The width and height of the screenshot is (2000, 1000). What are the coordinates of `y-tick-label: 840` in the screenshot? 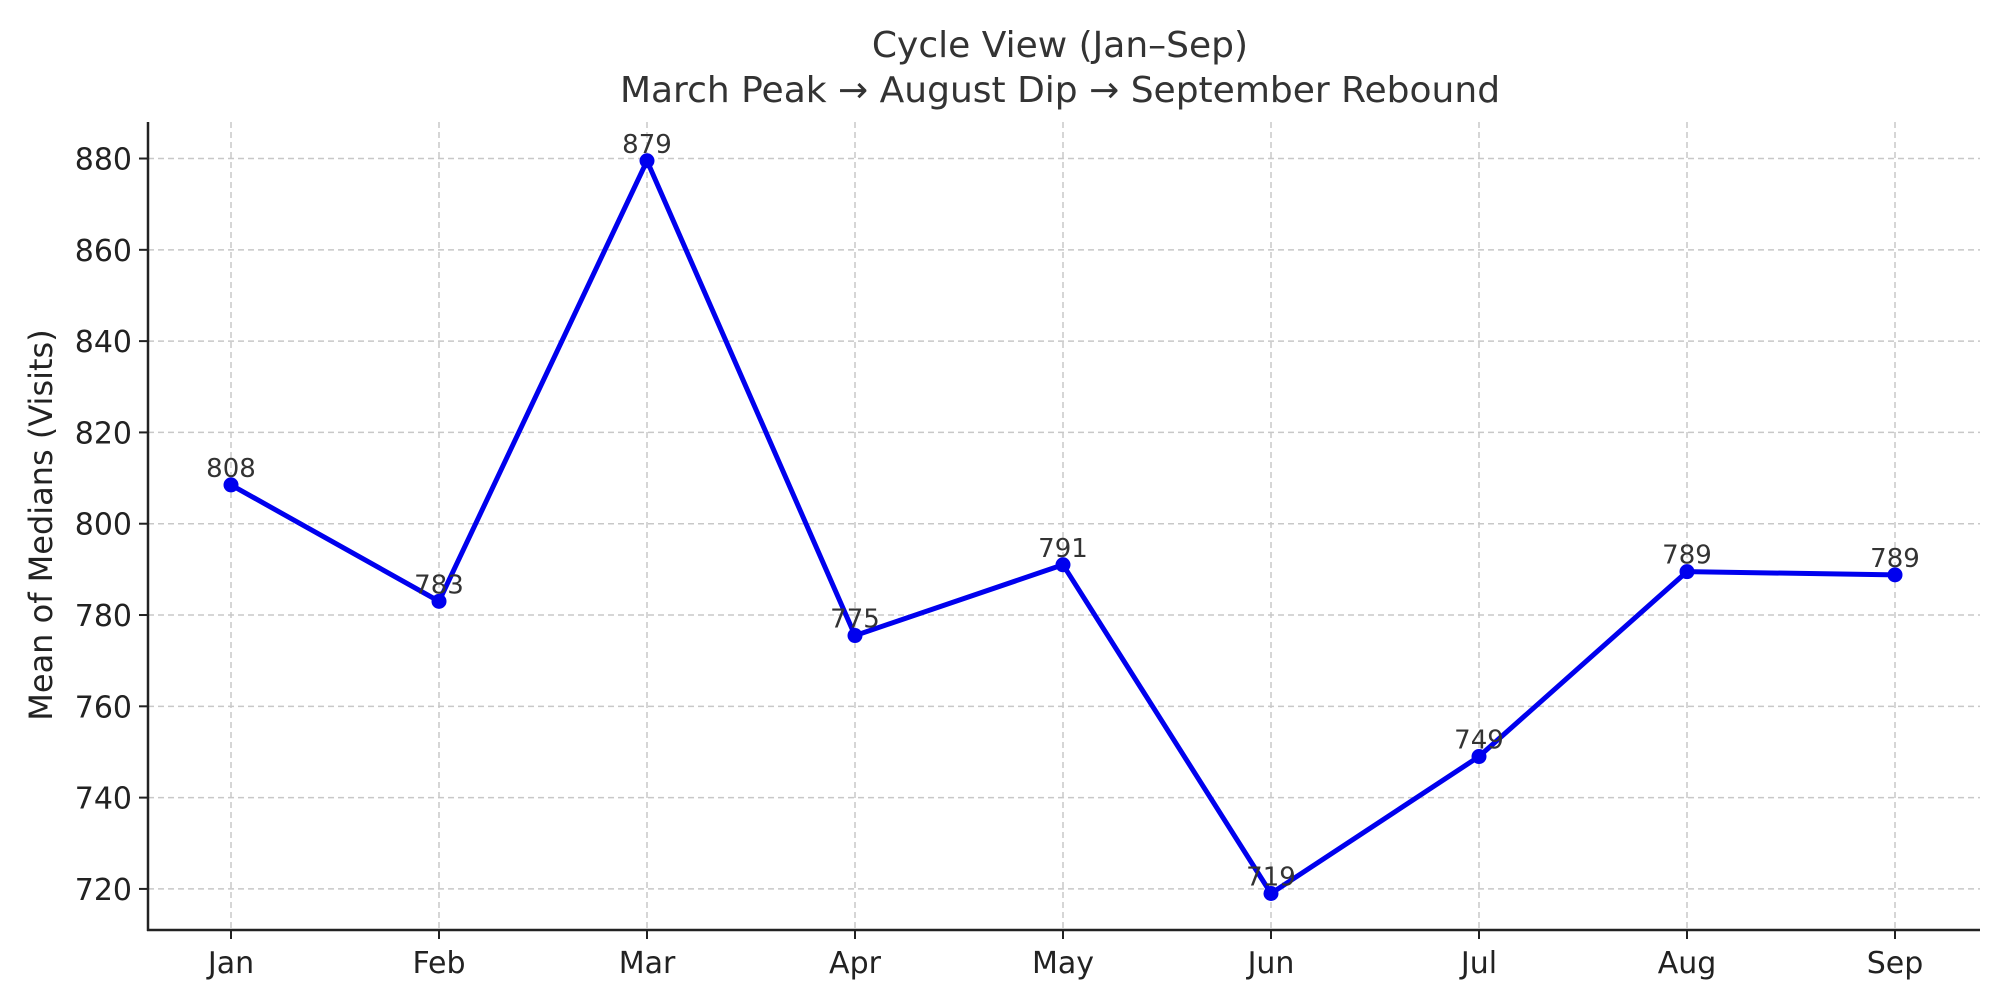 It's located at (103, 342).